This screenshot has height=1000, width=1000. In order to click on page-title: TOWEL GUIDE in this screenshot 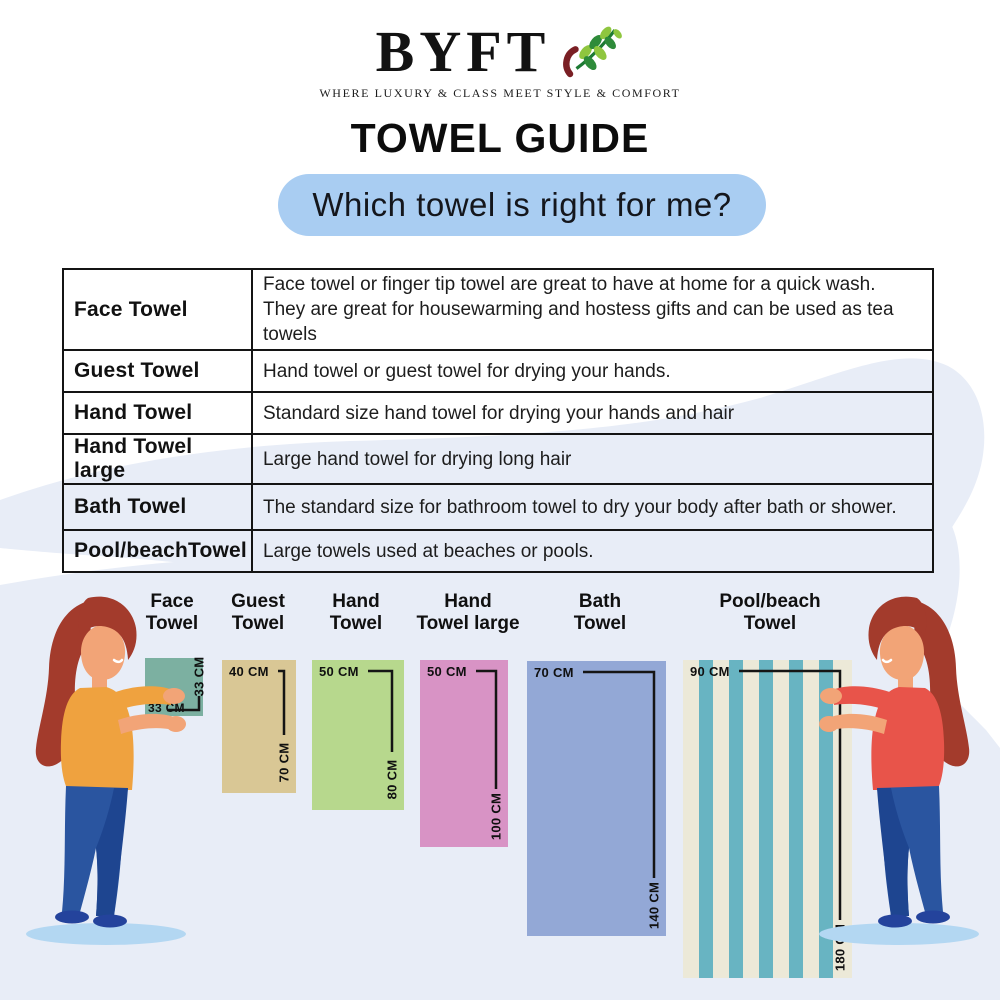, I will do `click(500, 138)`.